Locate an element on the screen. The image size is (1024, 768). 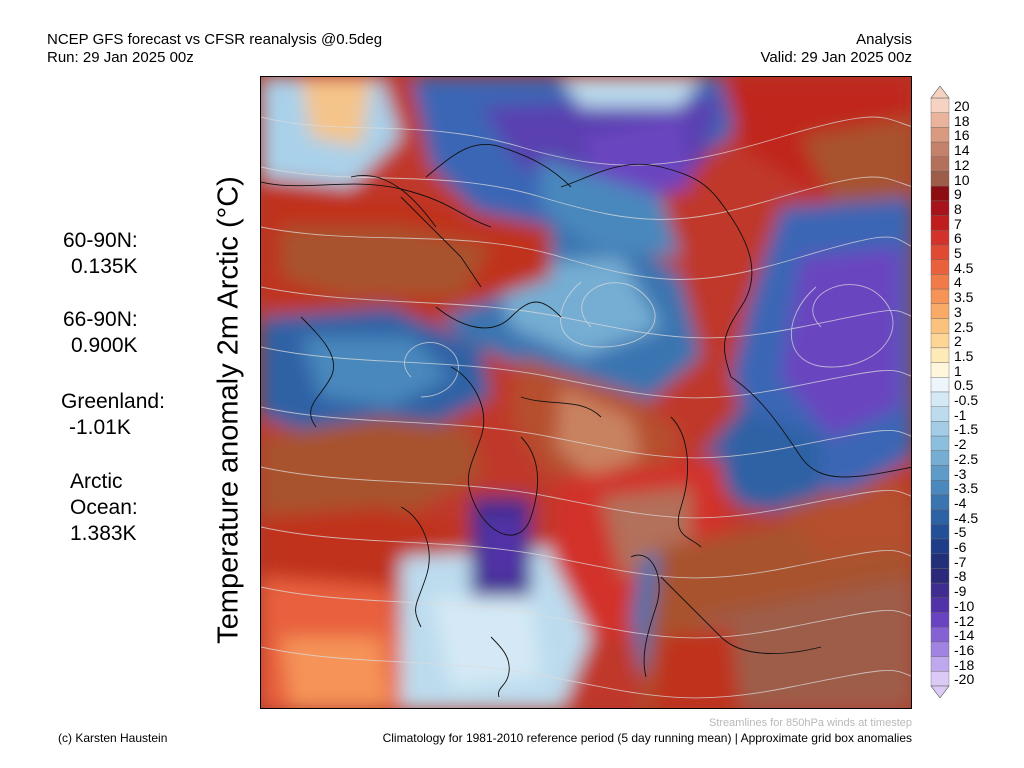
colorbar-label: -2.5 is located at coordinates (966, 458).